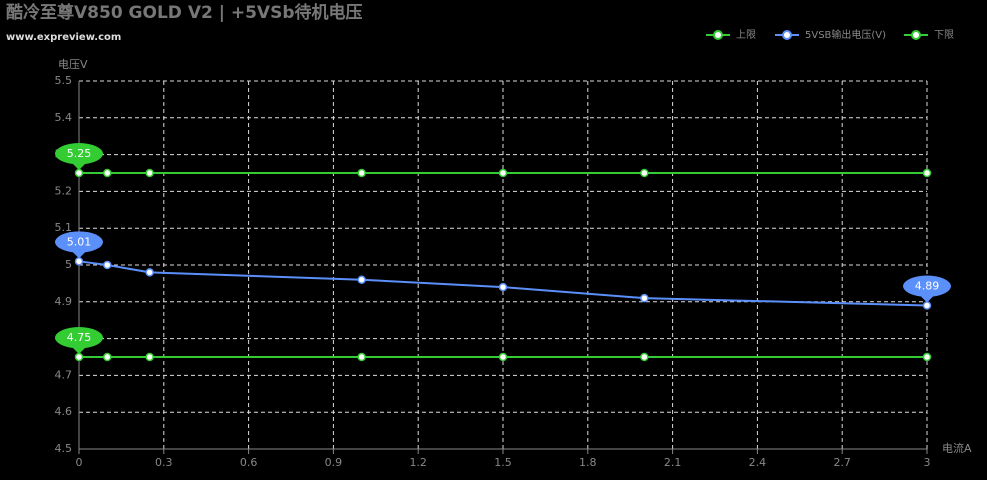  What do you see at coordinates (64, 227) in the screenshot?
I see `y-tick-label: 5.1` at bounding box center [64, 227].